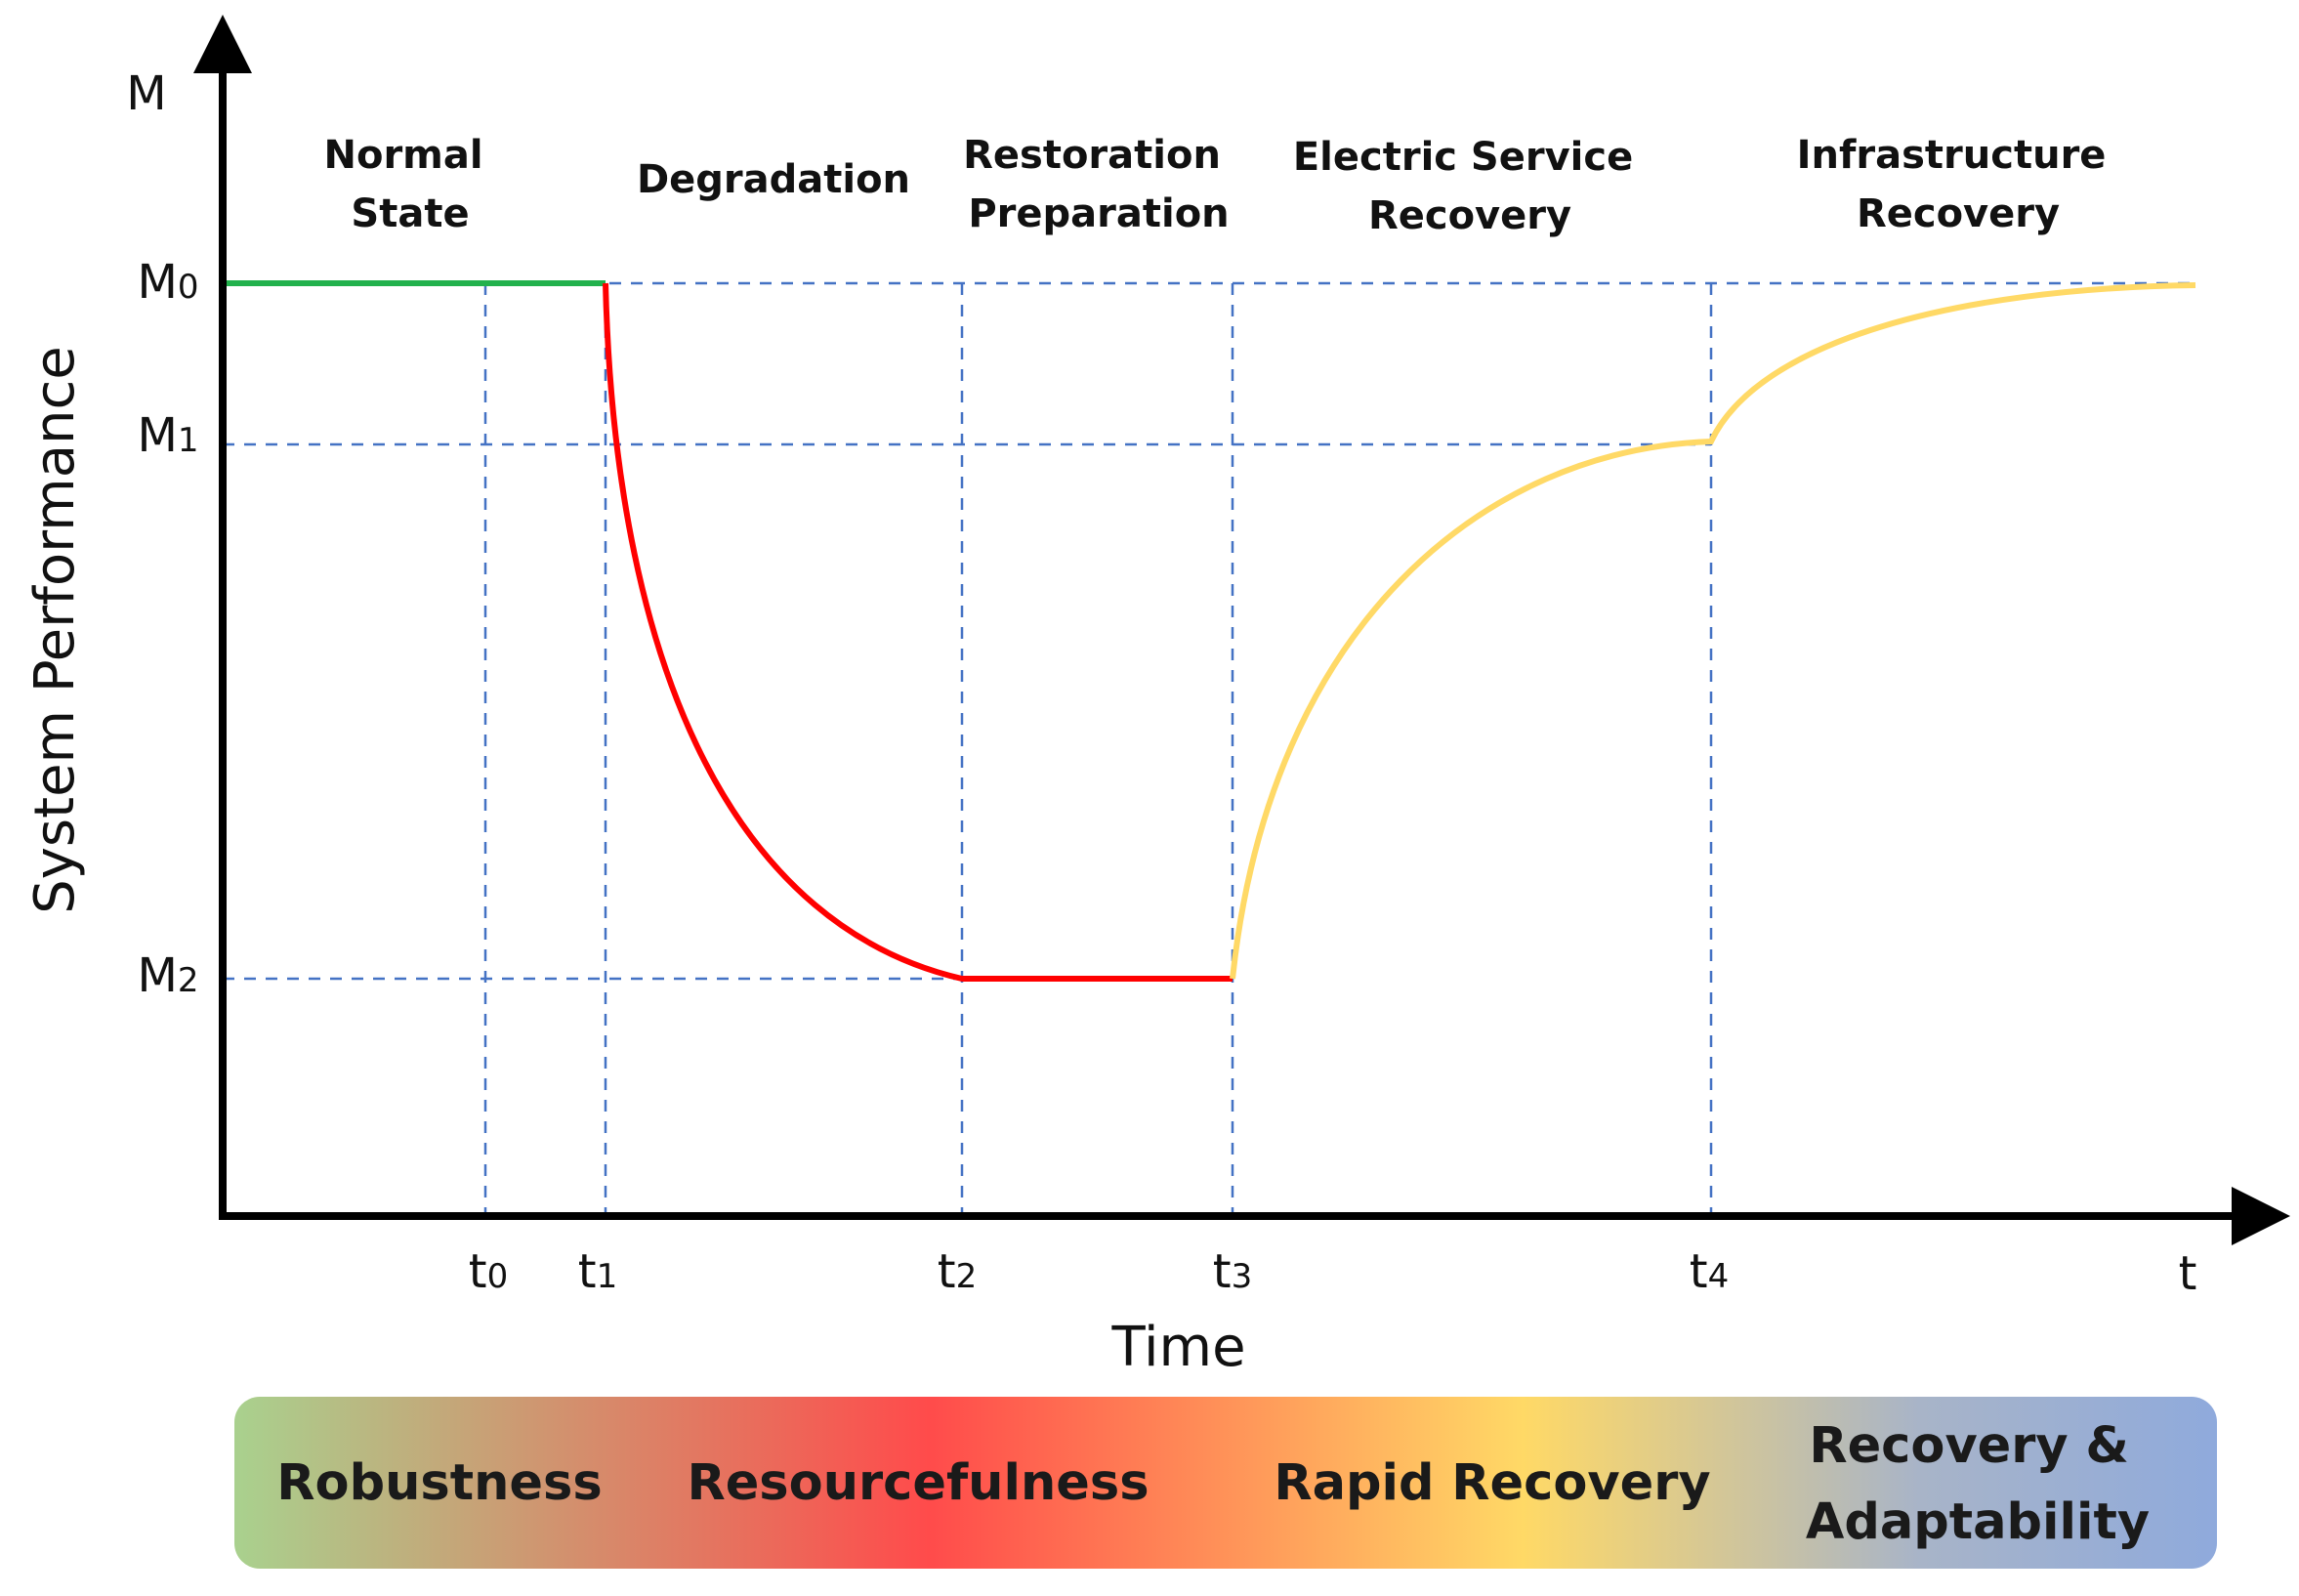 The width and height of the screenshot is (2299, 1596). Describe the element at coordinates (1492, 1483) in the screenshot. I see `band-rapid-recovery: Rapid Recovery` at that location.